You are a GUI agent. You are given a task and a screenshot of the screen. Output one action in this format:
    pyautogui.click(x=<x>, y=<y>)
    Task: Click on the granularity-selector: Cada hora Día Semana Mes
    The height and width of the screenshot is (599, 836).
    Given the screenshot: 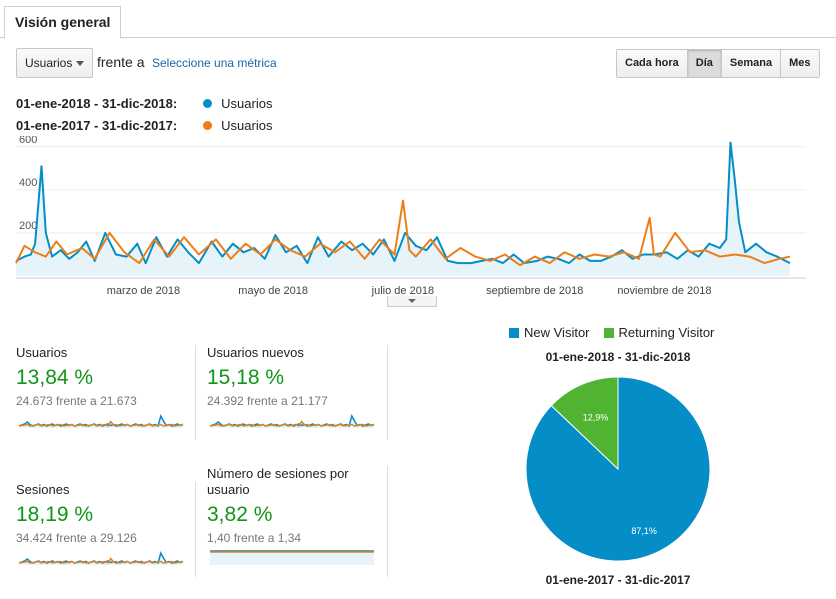 What is the action you would take?
    pyautogui.click(x=718, y=63)
    